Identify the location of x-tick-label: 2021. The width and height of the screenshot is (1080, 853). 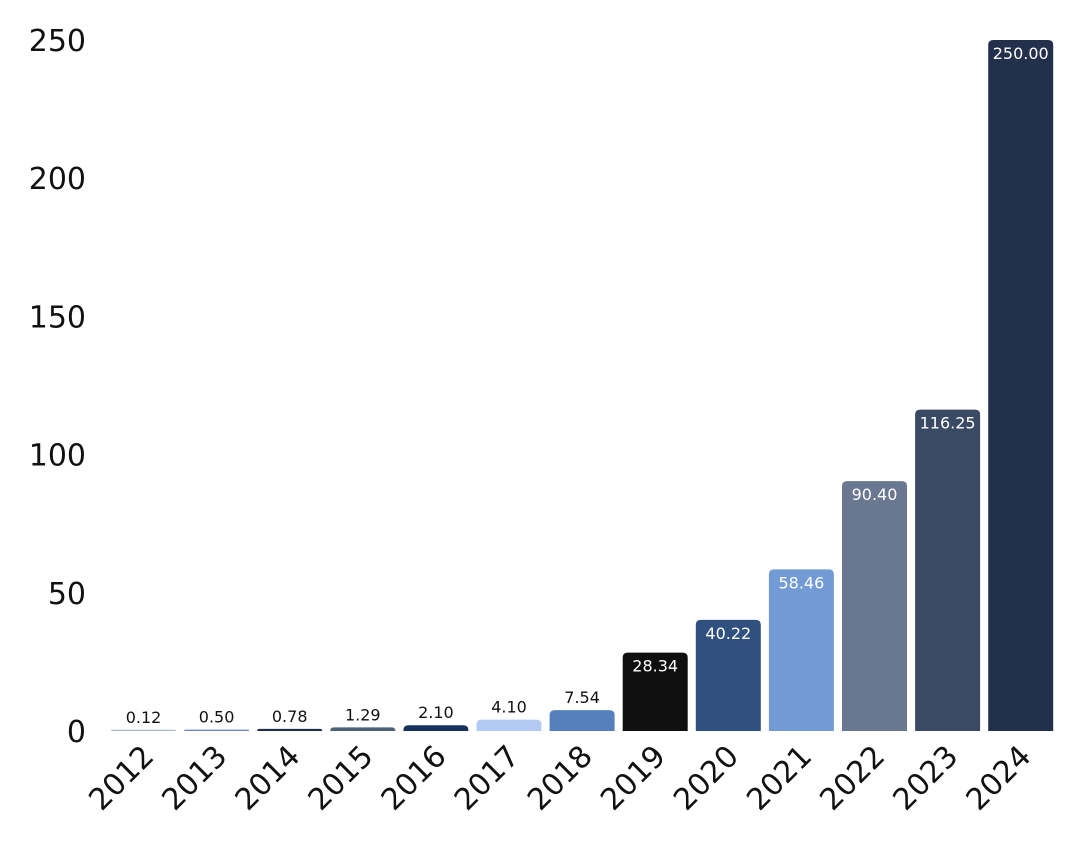
(779, 778).